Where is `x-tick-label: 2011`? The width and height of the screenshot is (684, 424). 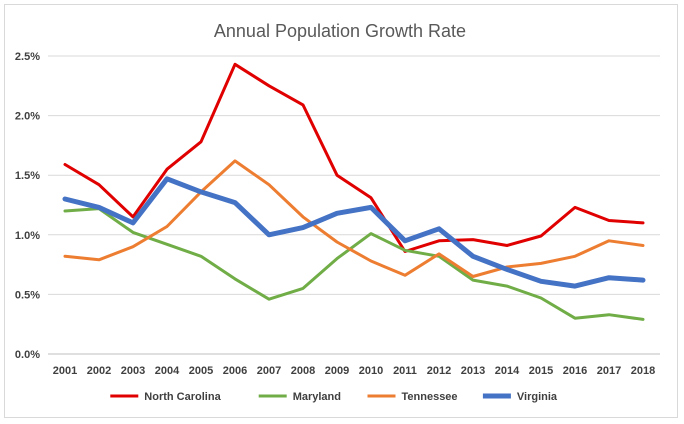 x-tick-label: 2011 is located at coordinates (405, 371).